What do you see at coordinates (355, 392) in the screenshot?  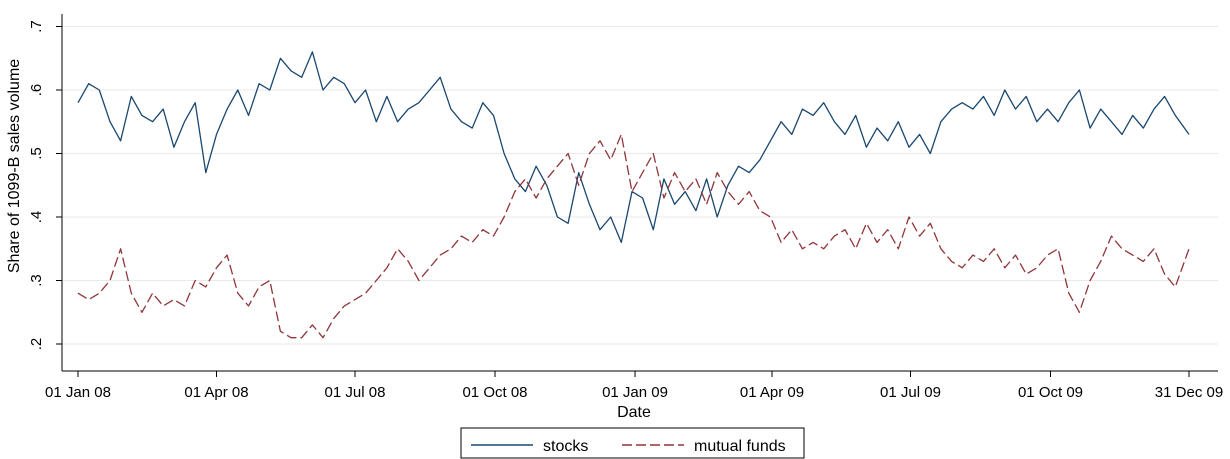 I see `x-tick-label-2: 01 Jul 08` at bounding box center [355, 392].